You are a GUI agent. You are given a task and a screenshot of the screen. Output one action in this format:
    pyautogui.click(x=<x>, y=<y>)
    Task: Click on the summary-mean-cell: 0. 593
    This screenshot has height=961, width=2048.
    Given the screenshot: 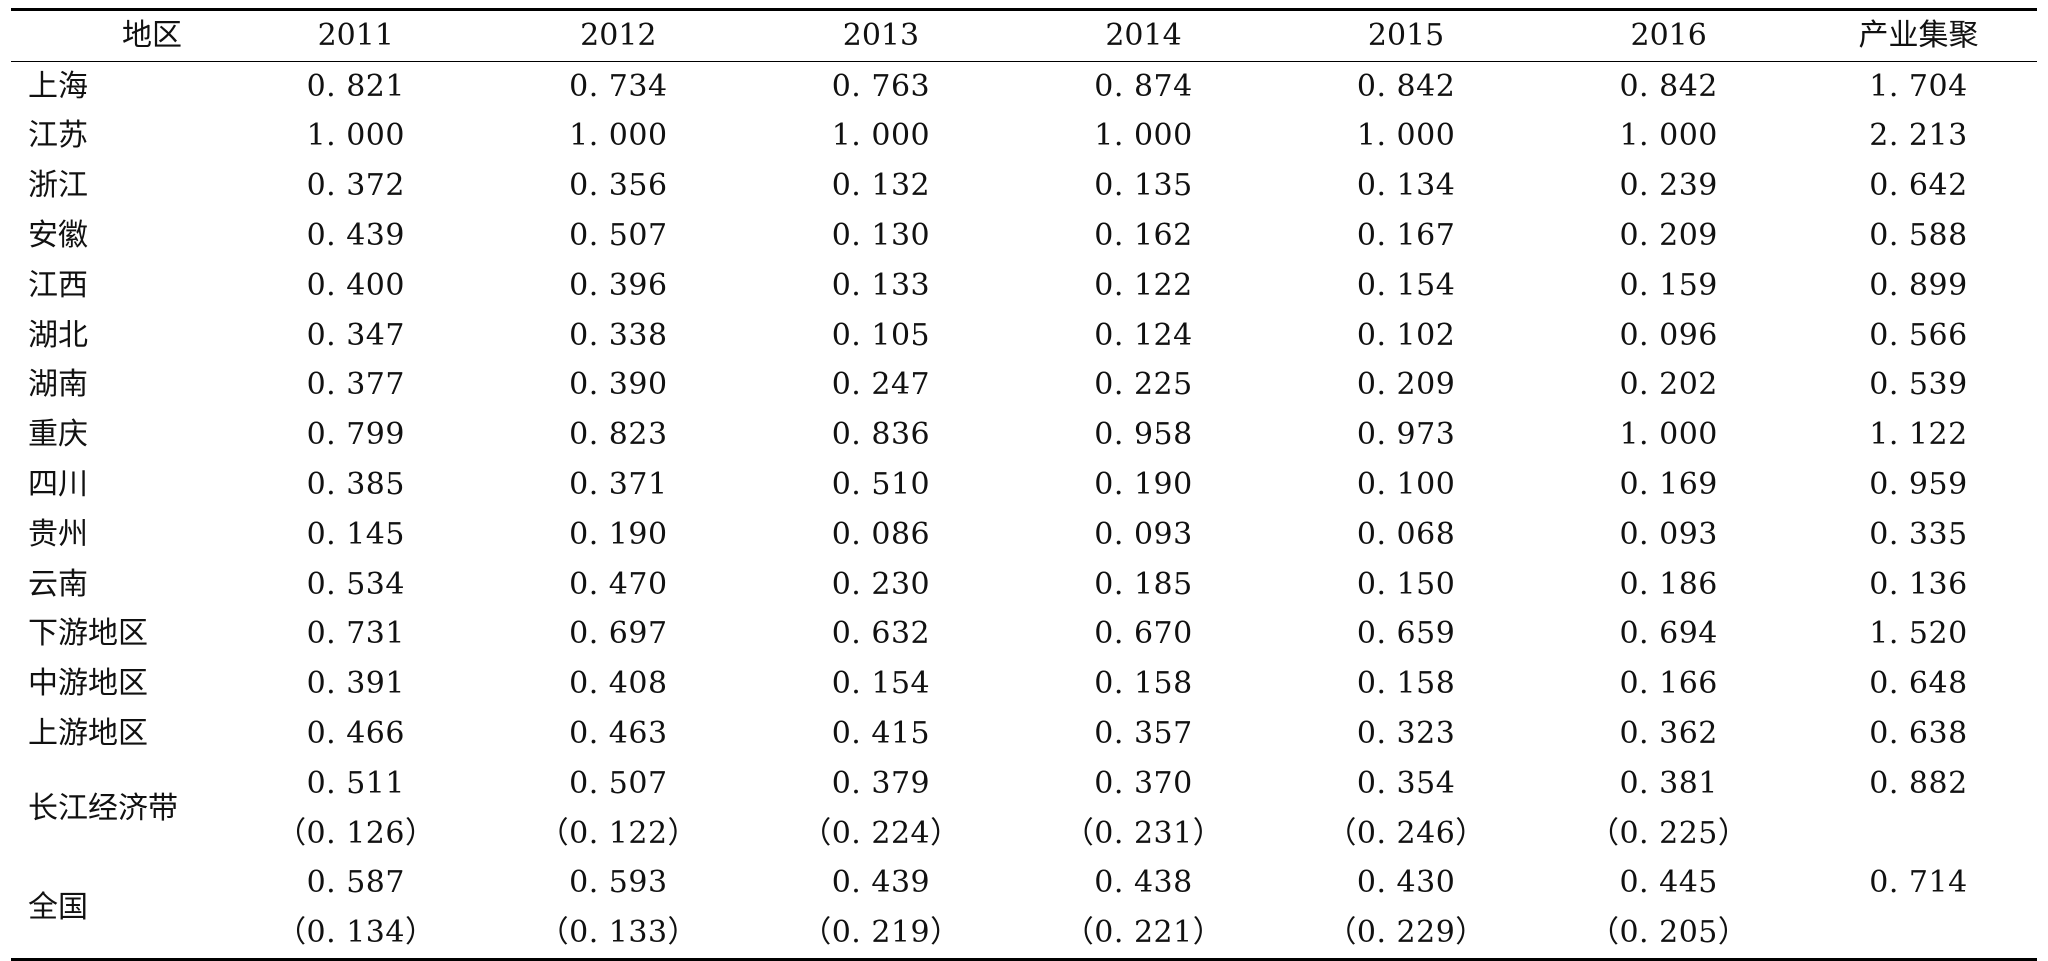 What is the action you would take?
    pyautogui.click(x=618, y=883)
    